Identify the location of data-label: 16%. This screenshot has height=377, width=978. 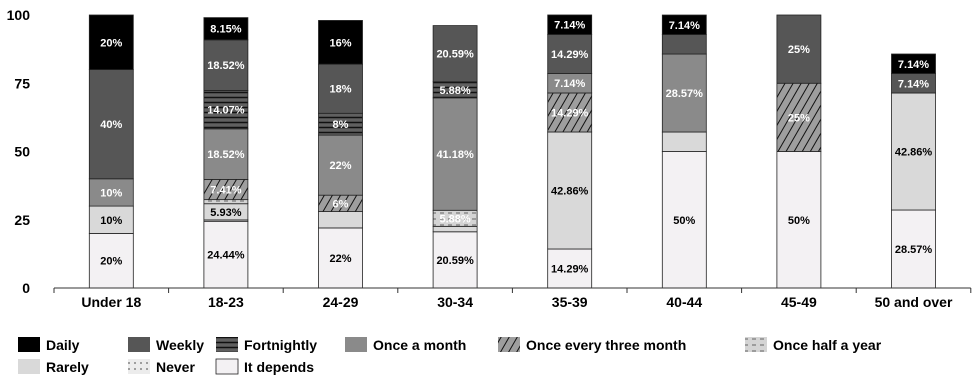
(340, 43).